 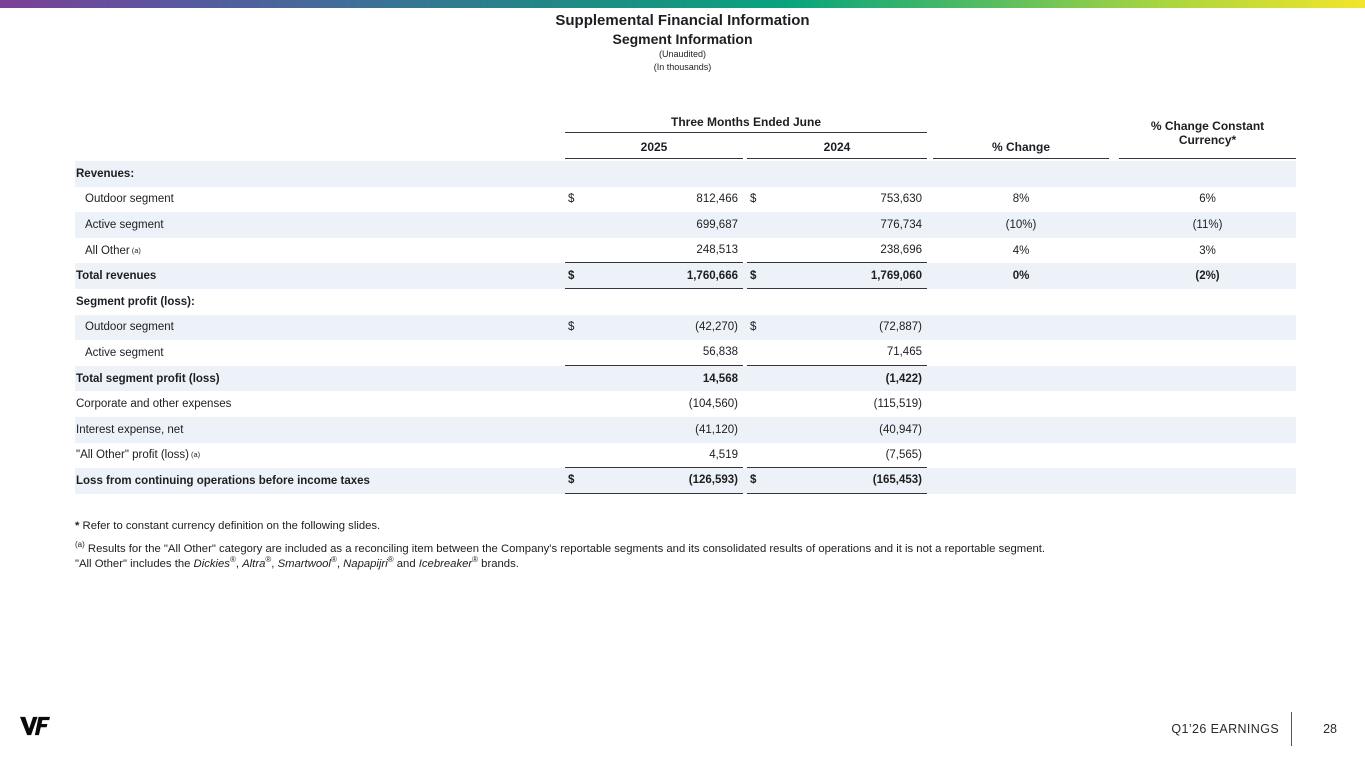 What do you see at coordinates (901, 250) in the screenshot?
I see `amount: 238,696` at bounding box center [901, 250].